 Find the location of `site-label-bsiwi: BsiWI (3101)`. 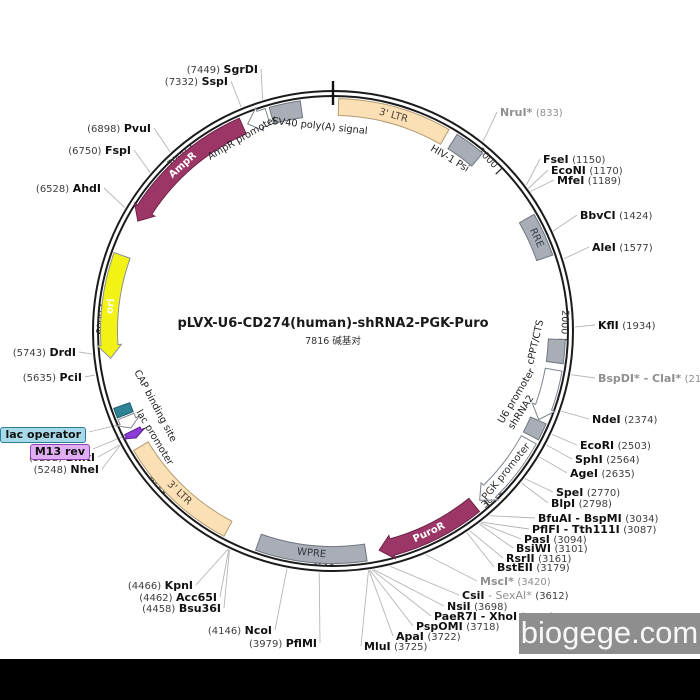

site-label-bsiwi: BsiWI (3101) is located at coordinates (552, 548).